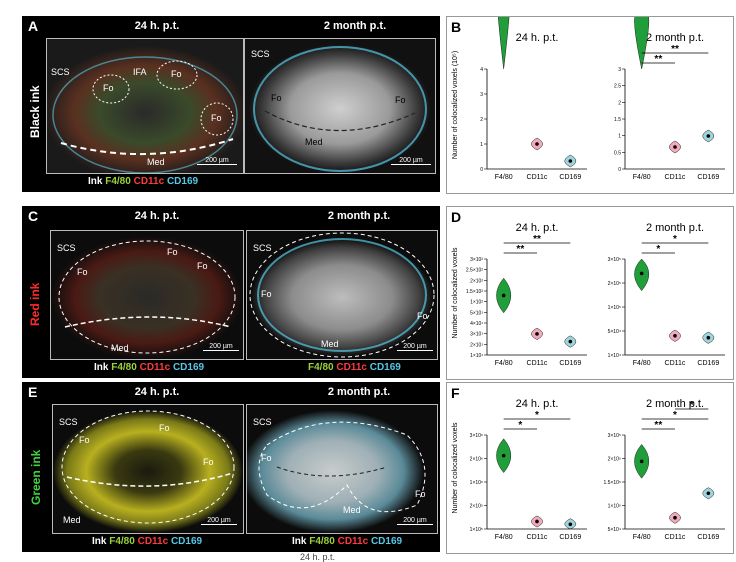  I want to click on anno-e-fo2: Fo, so click(164, 428).